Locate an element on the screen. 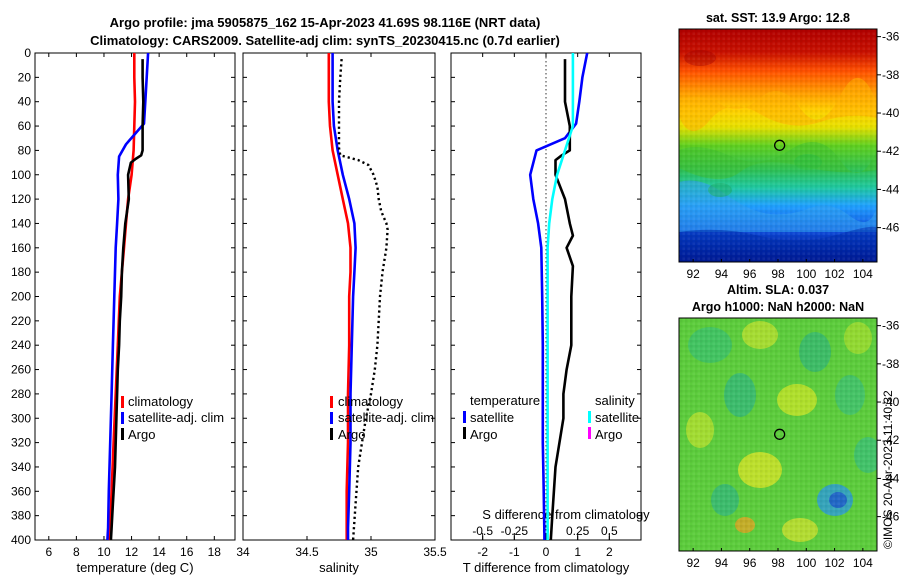  legend-swatch-s-satellite is located at coordinates (589, 417).